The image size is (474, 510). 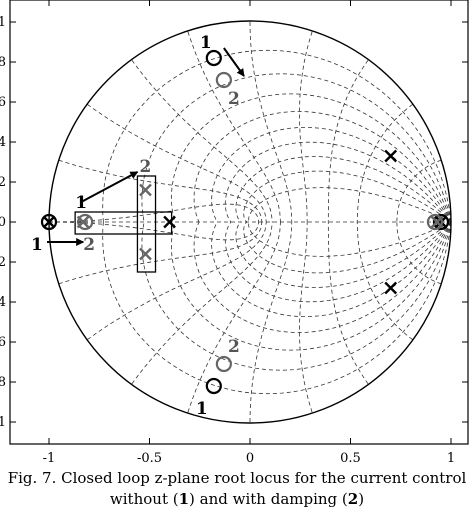 What do you see at coordinates (361, 499) in the screenshot?
I see `caption-text: )` at bounding box center [361, 499].